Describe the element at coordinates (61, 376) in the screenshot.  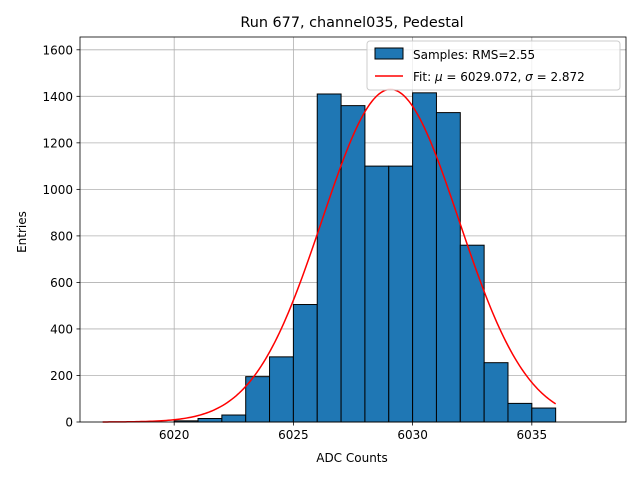
I see `y-tick-label-1: 200` at that location.